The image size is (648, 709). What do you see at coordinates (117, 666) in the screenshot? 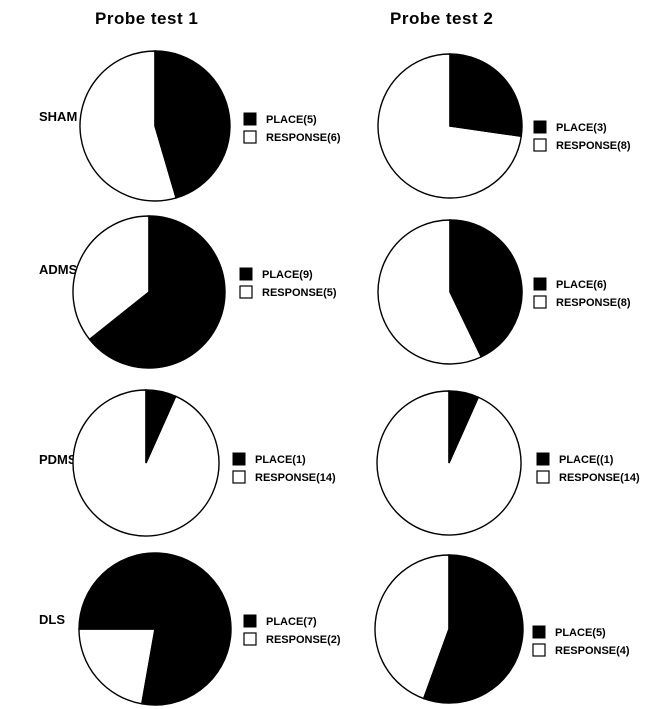
I see `pie-slice-response-dls-probe1` at bounding box center [117, 666].